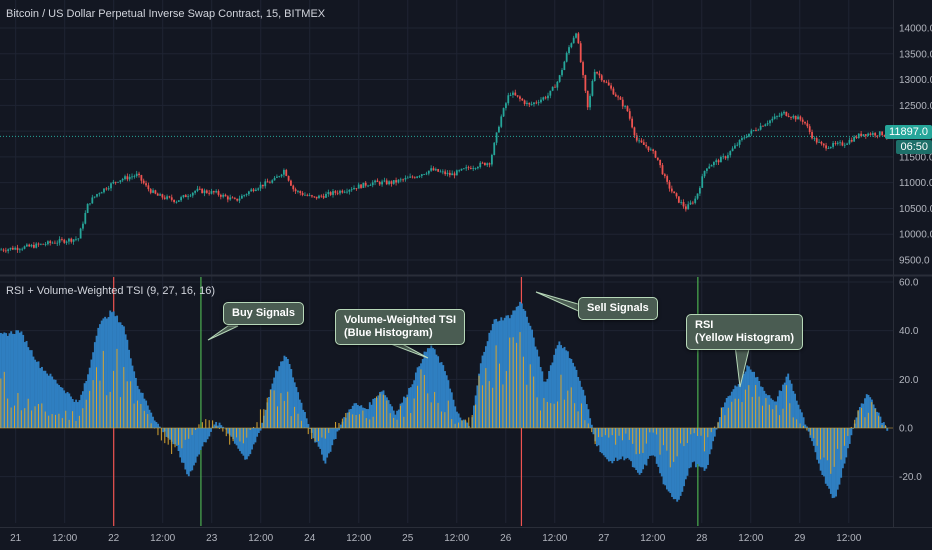  Describe the element at coordinates (162, 538) in the screenshot. I see `time-tick-label: 12:00` at that location.